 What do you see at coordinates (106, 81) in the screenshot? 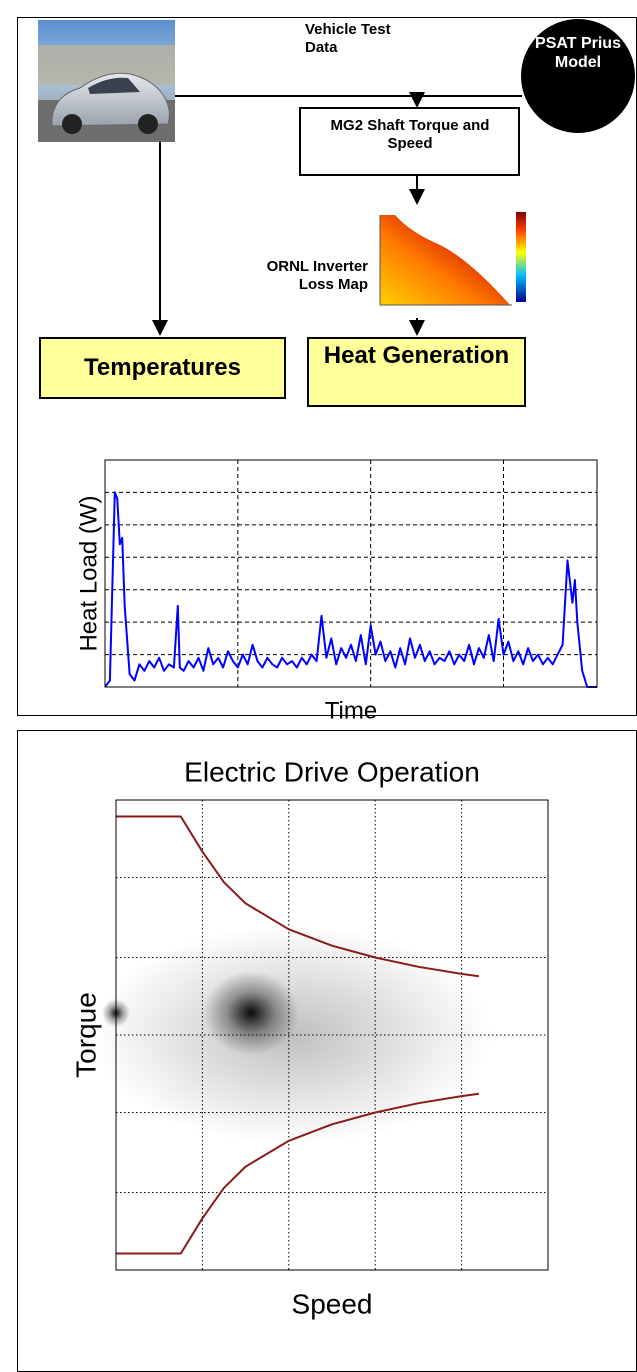
I see `vehicle-photo` at bounding box center [106, 81].